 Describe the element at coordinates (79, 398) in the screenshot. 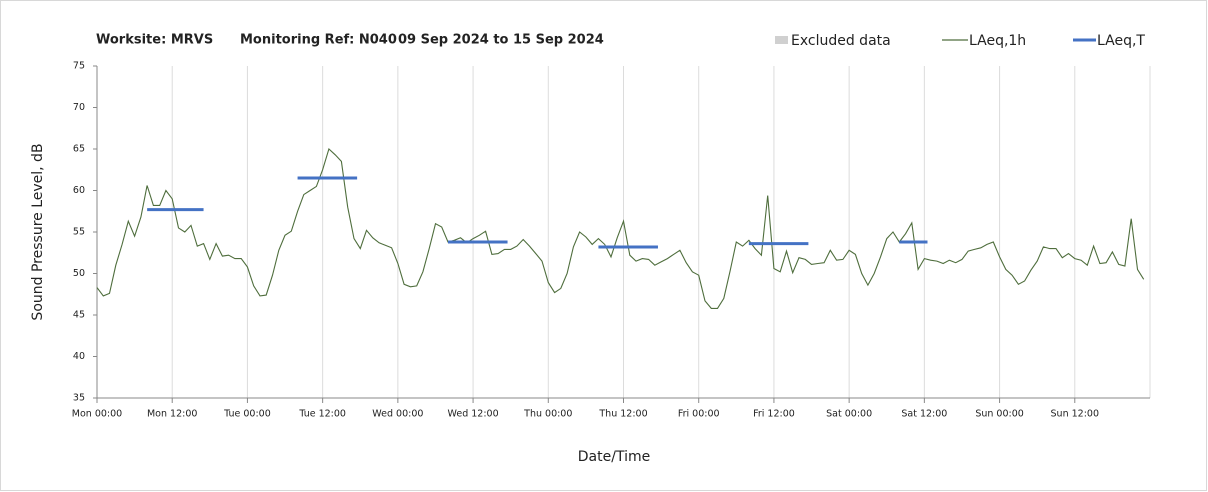

I see `y-tick-label: 35` at that location.